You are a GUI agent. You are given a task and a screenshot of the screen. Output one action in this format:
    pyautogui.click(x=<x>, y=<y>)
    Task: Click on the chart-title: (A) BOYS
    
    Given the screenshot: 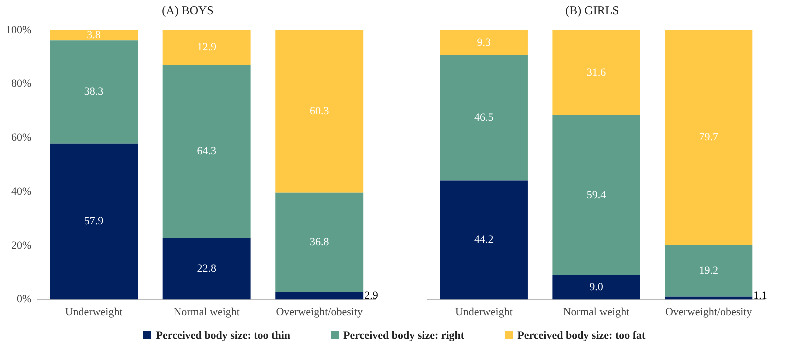 What is the action you would take?
    pyautogui.click(x=188, y=10)
    